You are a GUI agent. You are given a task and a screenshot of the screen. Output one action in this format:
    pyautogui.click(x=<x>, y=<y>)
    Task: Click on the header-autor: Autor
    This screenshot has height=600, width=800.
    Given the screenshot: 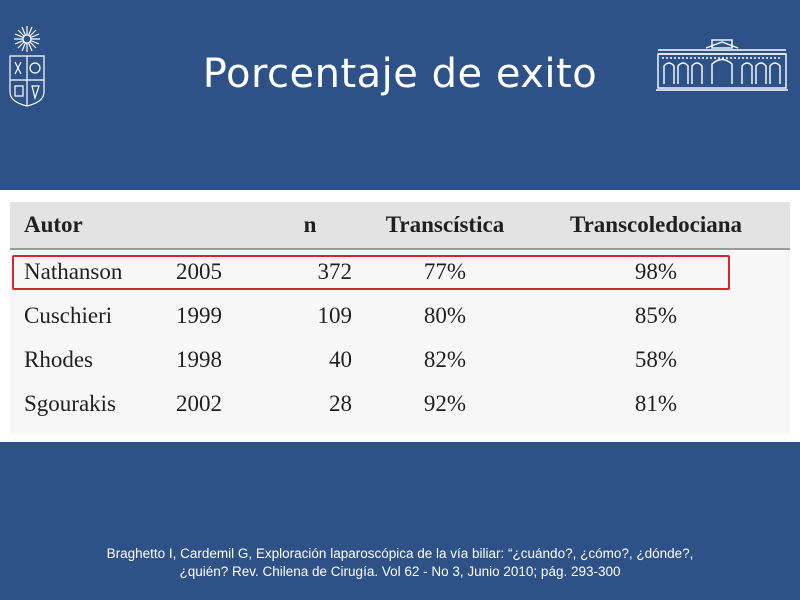 What is the action you would take?
    pyautogui.click(x=53, y=224)
    